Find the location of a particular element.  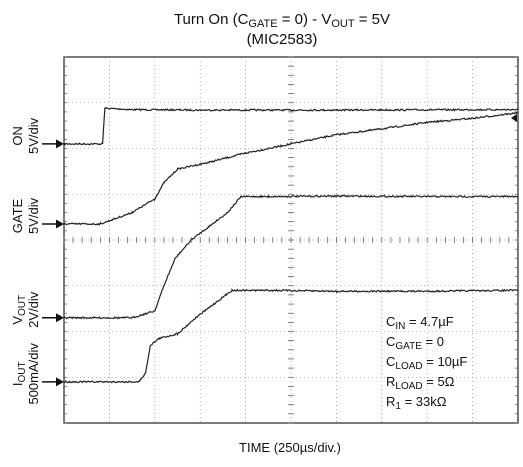

x-axis-label: TIME (250µs/div.) is located at coordinates (290, 447).